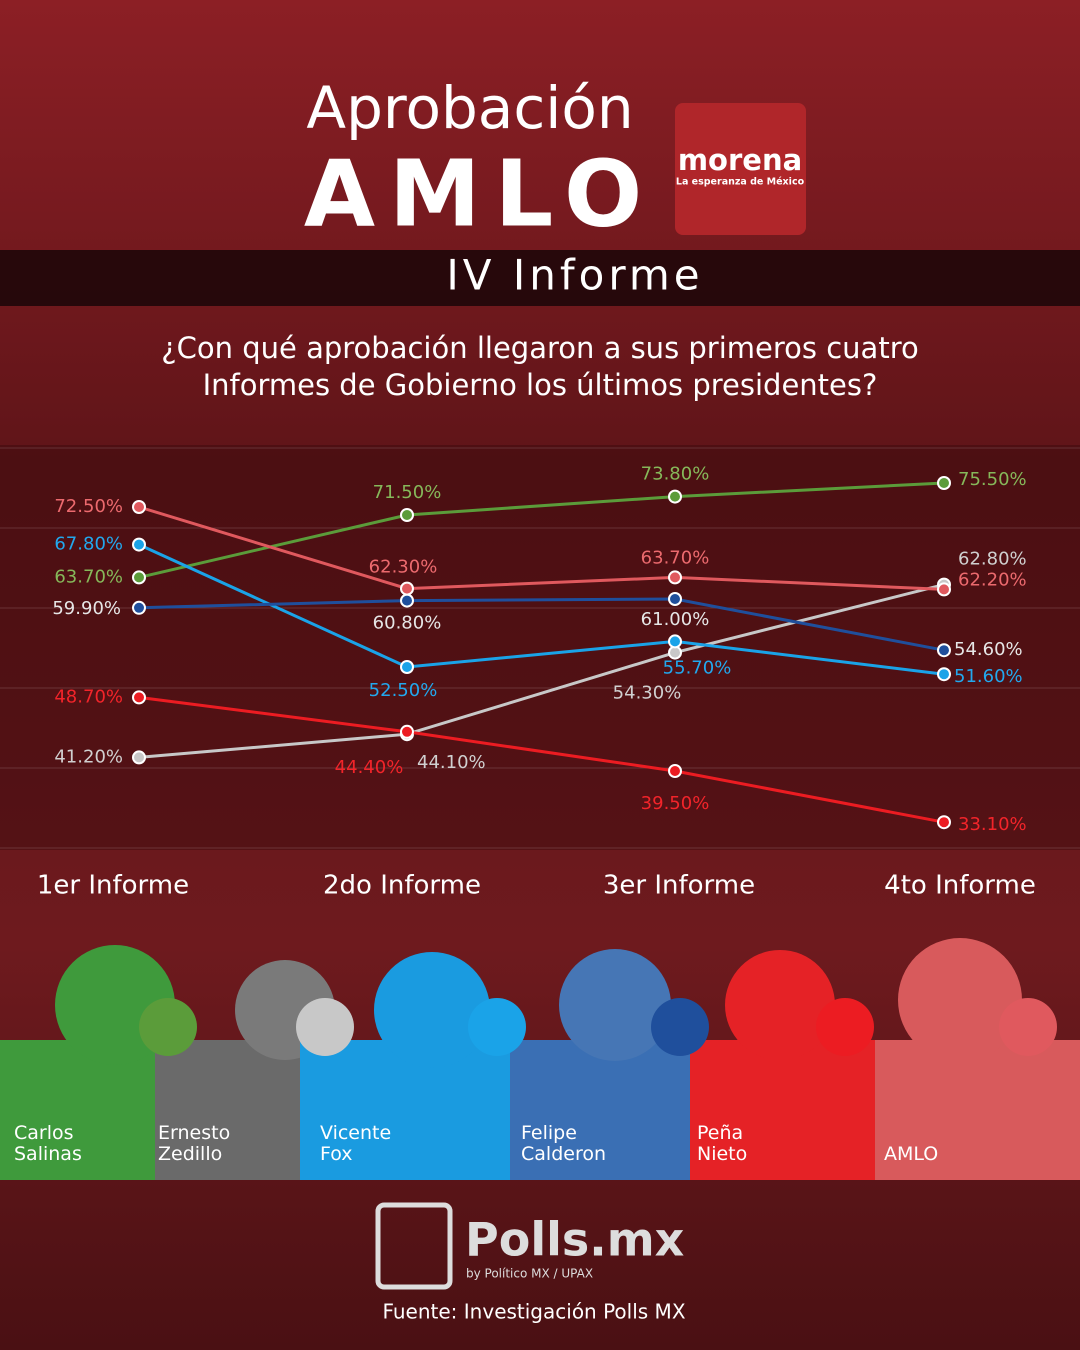 Image resolution: width=1080 pixels, height=1350 pixels. Describe the element at coordinates (480, 193) in the screenshot. I see `subject: AMLO` at that location.